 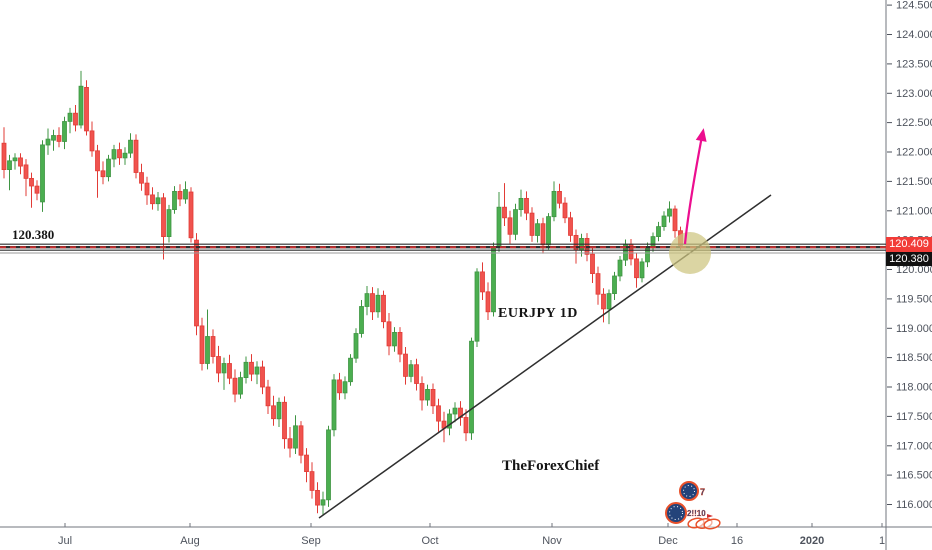 I want to click on price-tick-label: 116.500, so click(x=914, y=476).